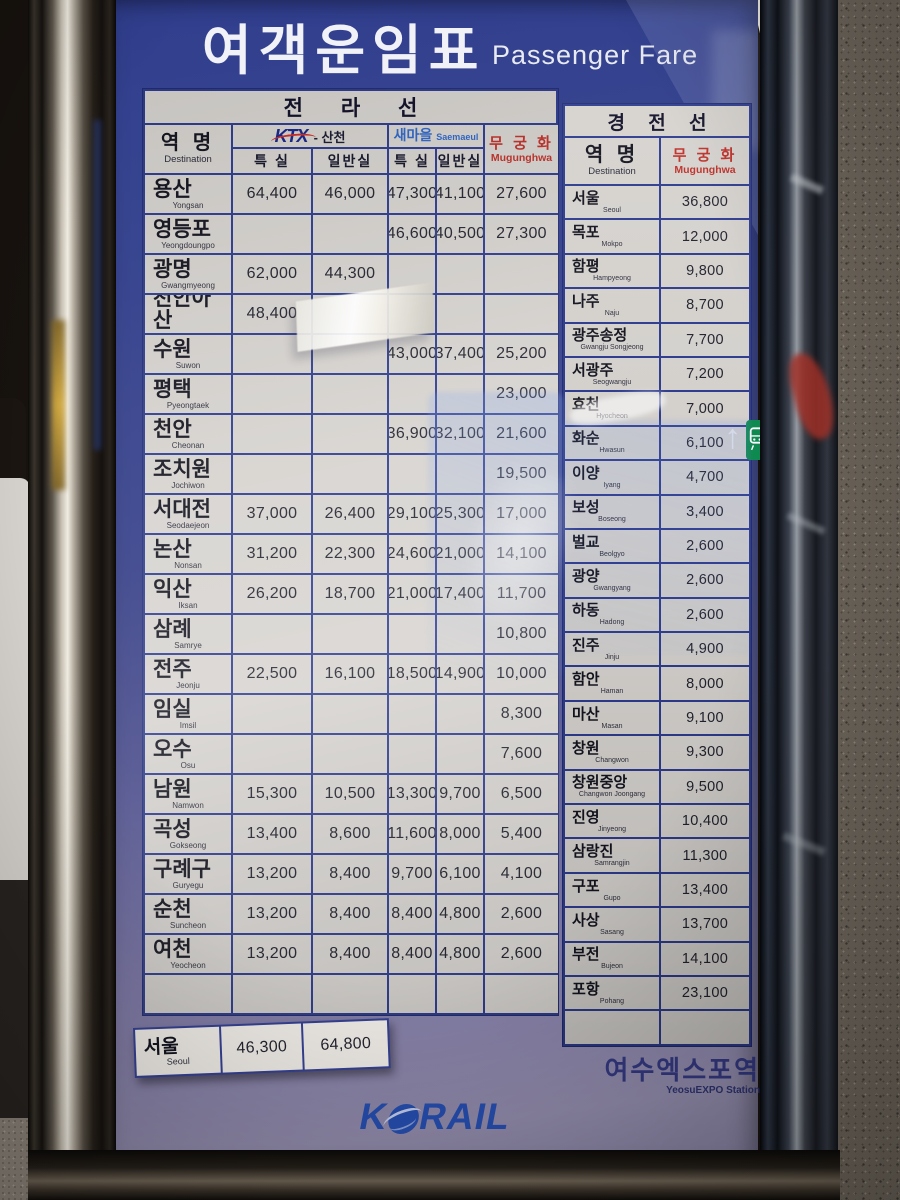 This screenshot has width=900, height=1200. Describe the element at coordinates (586, 989) in the screenshot. I see `station-name-korean: 포항` at that location.